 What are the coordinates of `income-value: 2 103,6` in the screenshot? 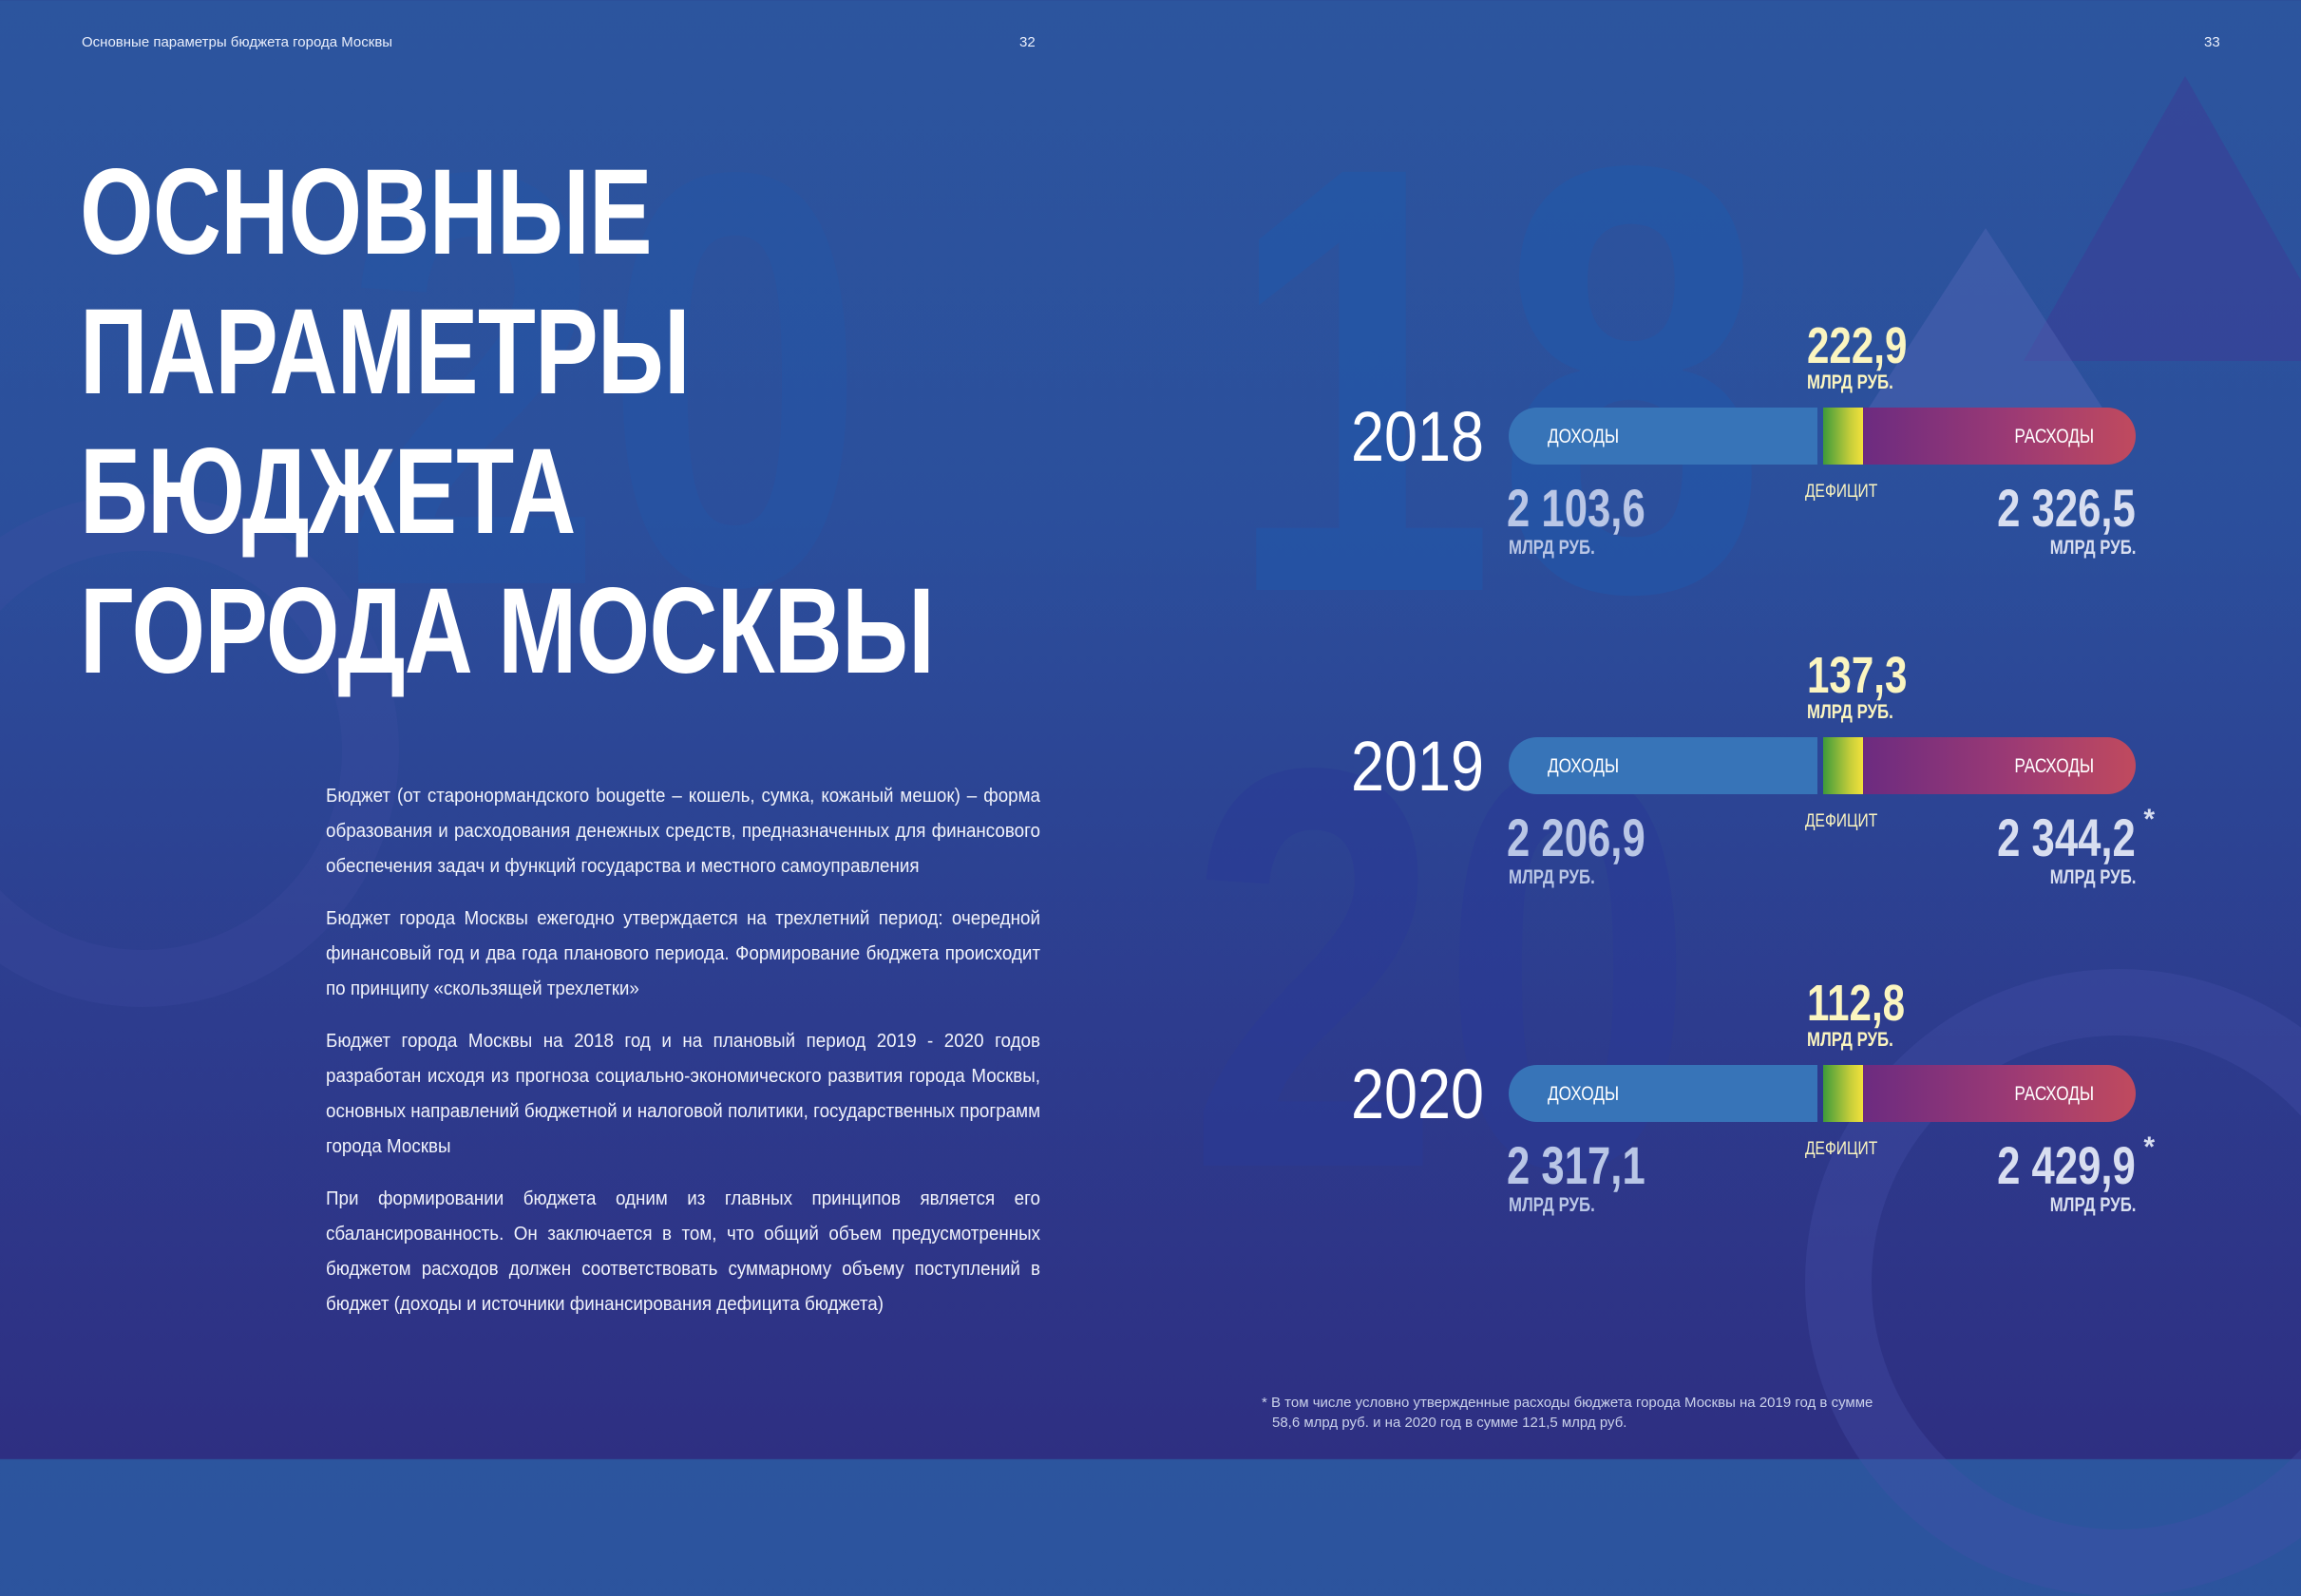 It's located at (1576, 508).